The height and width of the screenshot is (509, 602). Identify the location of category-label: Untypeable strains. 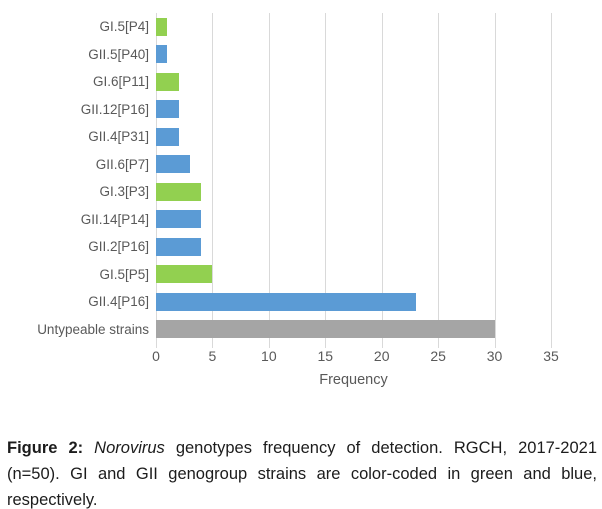
(93, 329).